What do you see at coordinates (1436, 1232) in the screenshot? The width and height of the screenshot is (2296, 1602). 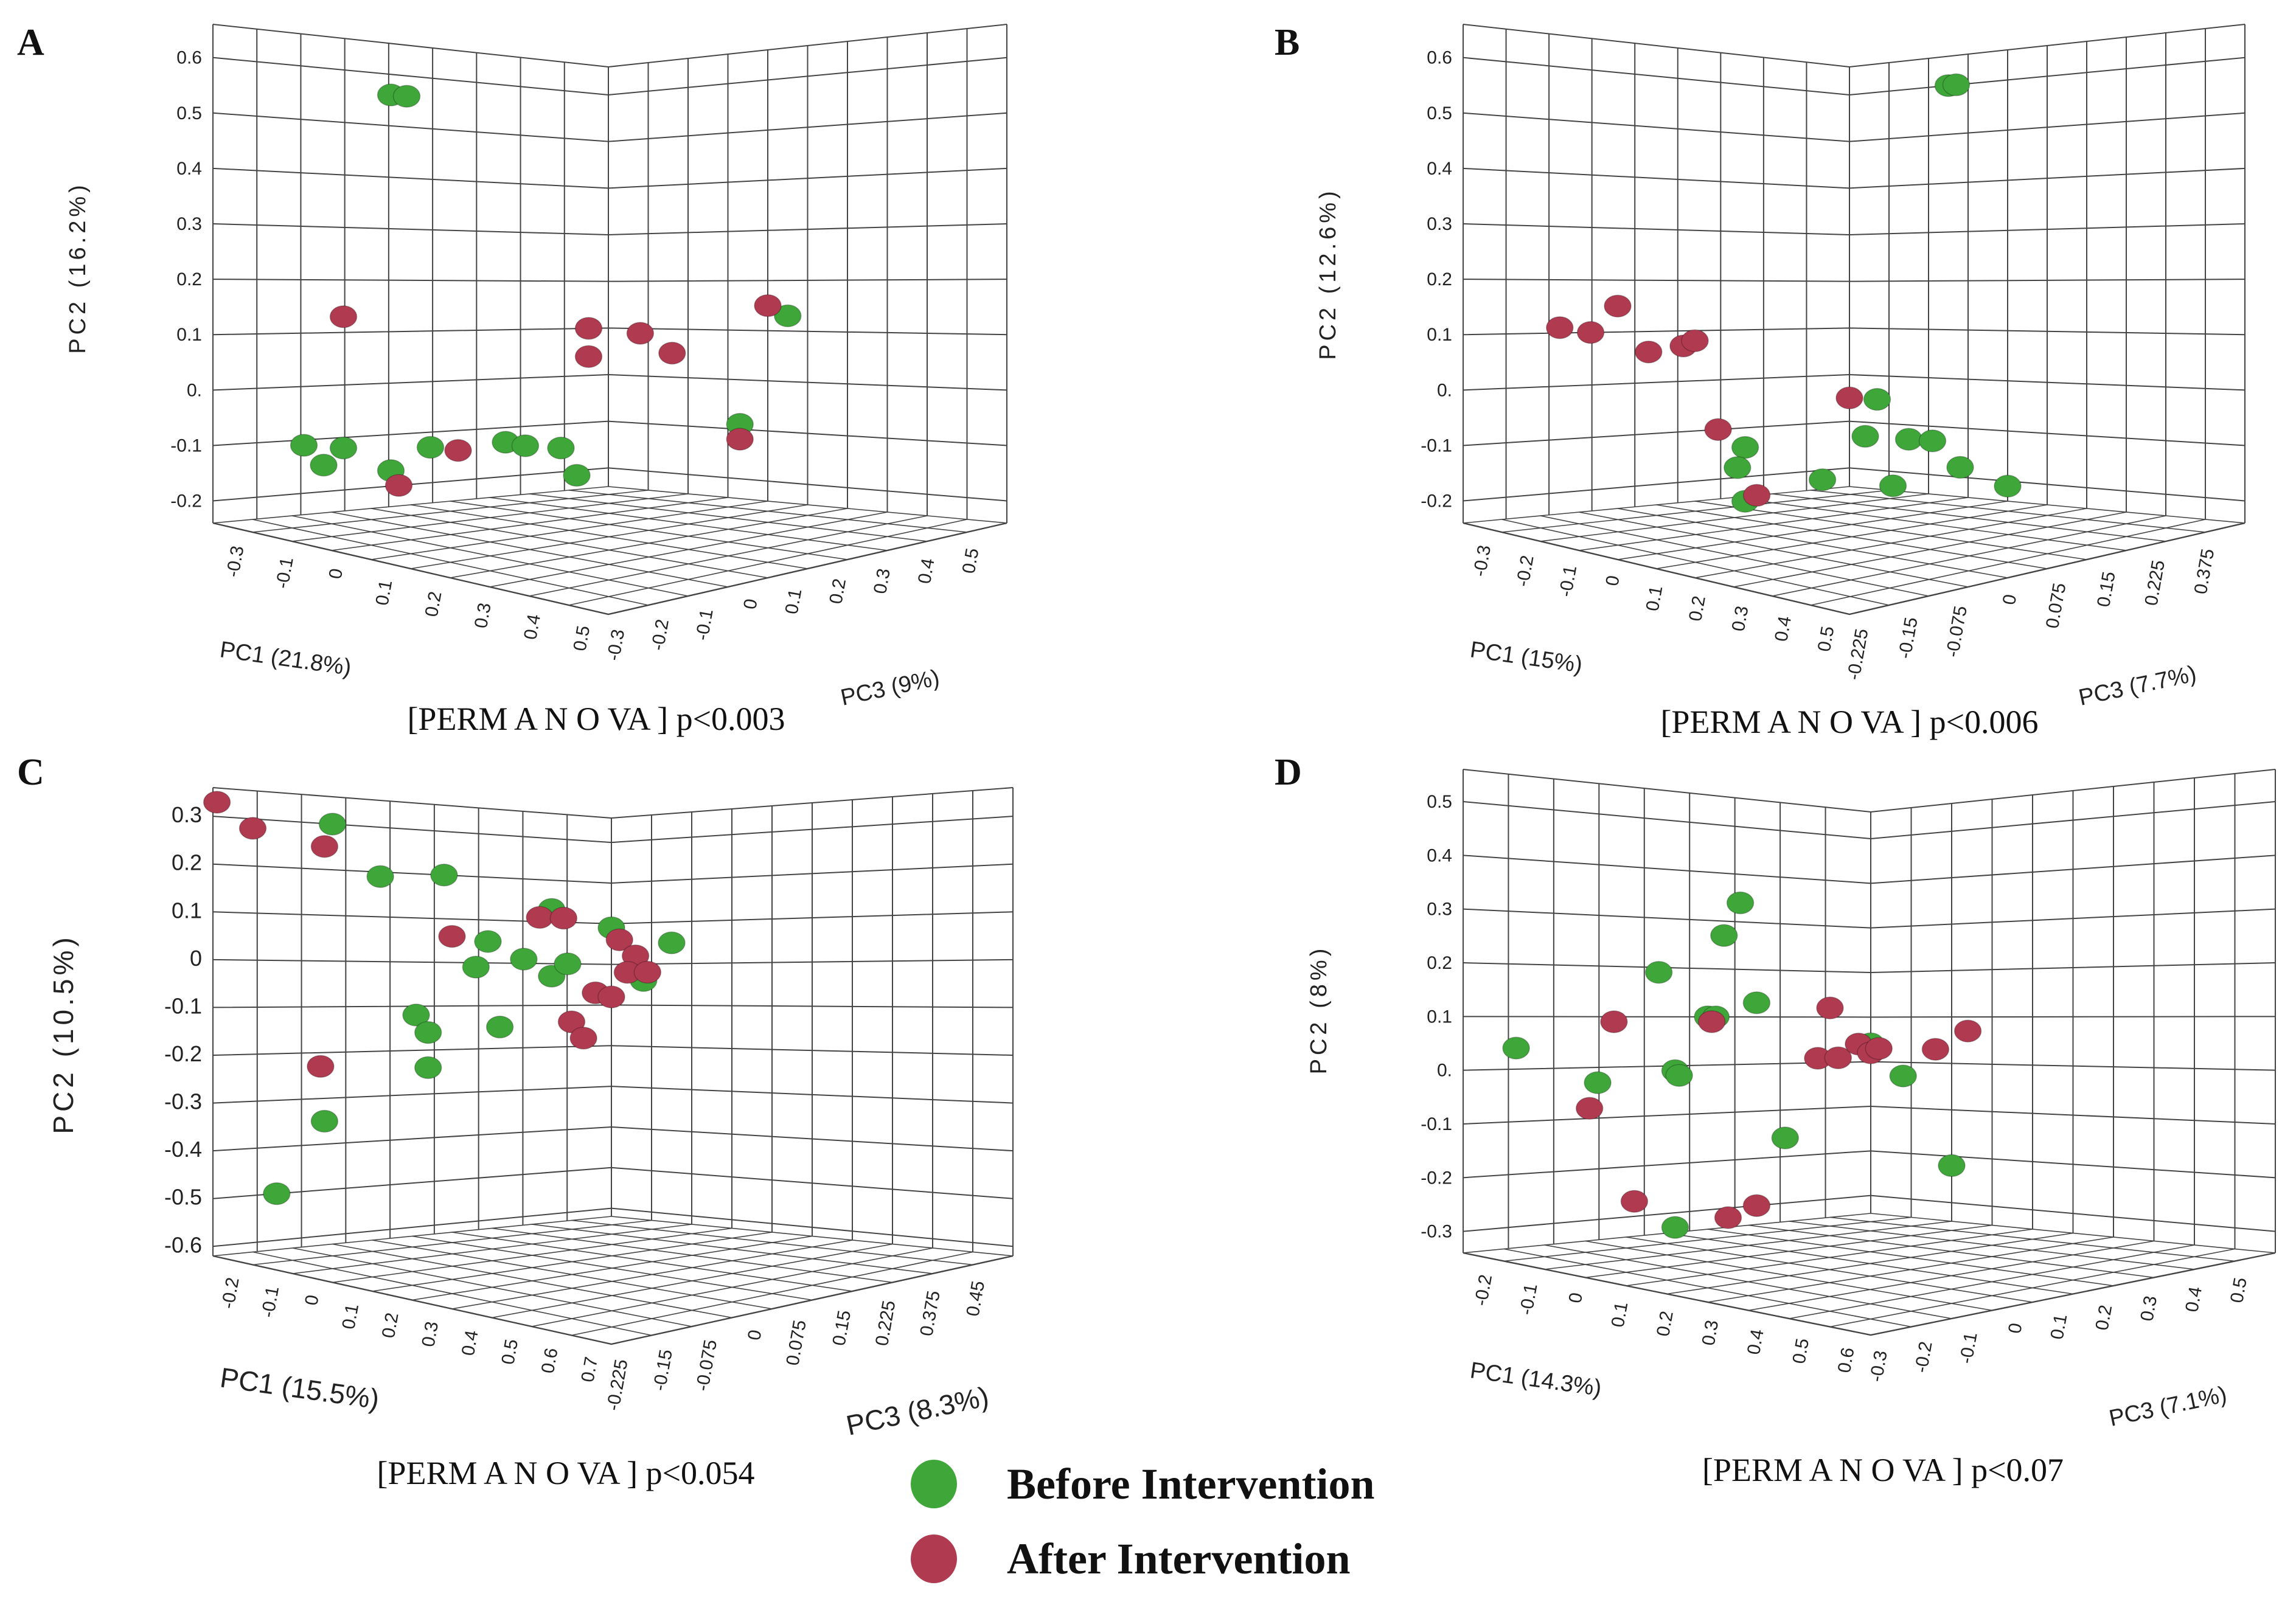 I see `y-tick-label: -0.3` at bounding box center [1436, 1232].